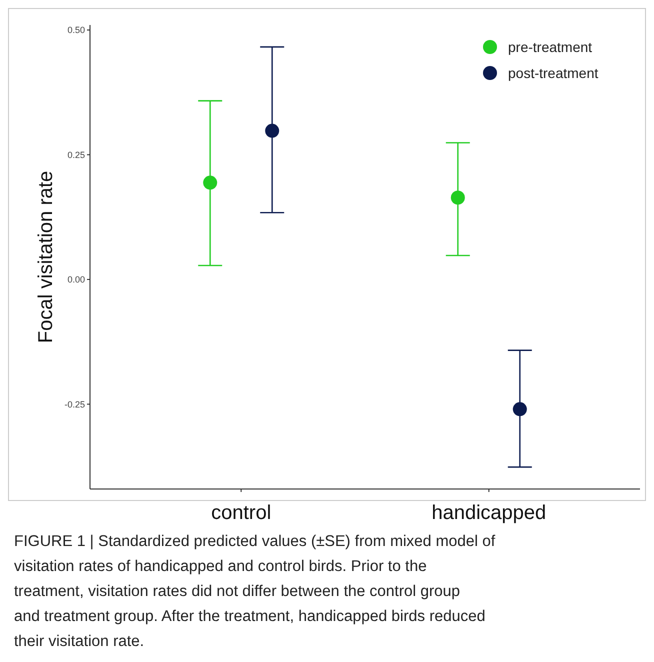  I want to click on y-tick-label: 0.00, so click(76, 279).